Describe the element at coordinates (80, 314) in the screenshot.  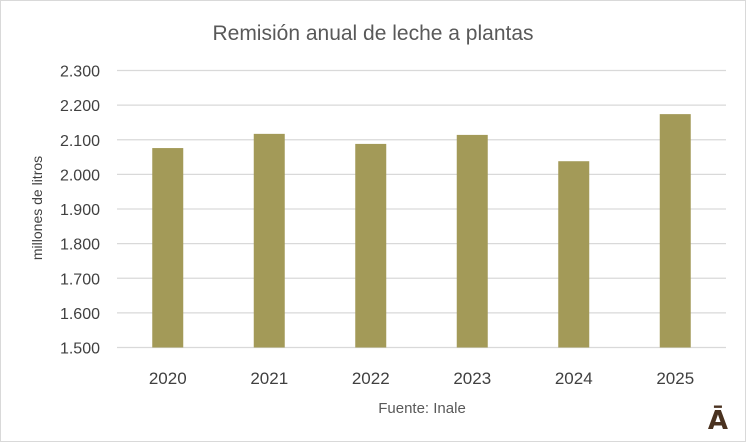
I see `y-tick-label: 1.600` at that location.